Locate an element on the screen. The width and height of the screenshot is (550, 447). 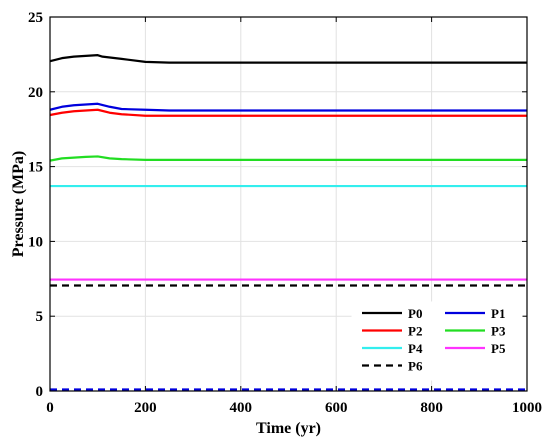
y-tick-label: 15 is located at coordinates (35, 168).